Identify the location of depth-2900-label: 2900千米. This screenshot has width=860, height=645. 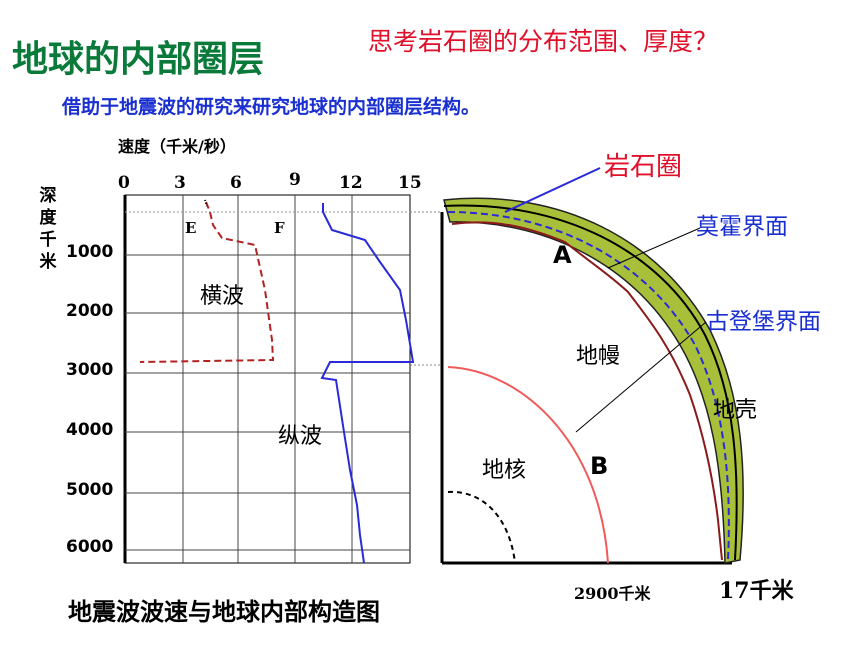
(612, 593).